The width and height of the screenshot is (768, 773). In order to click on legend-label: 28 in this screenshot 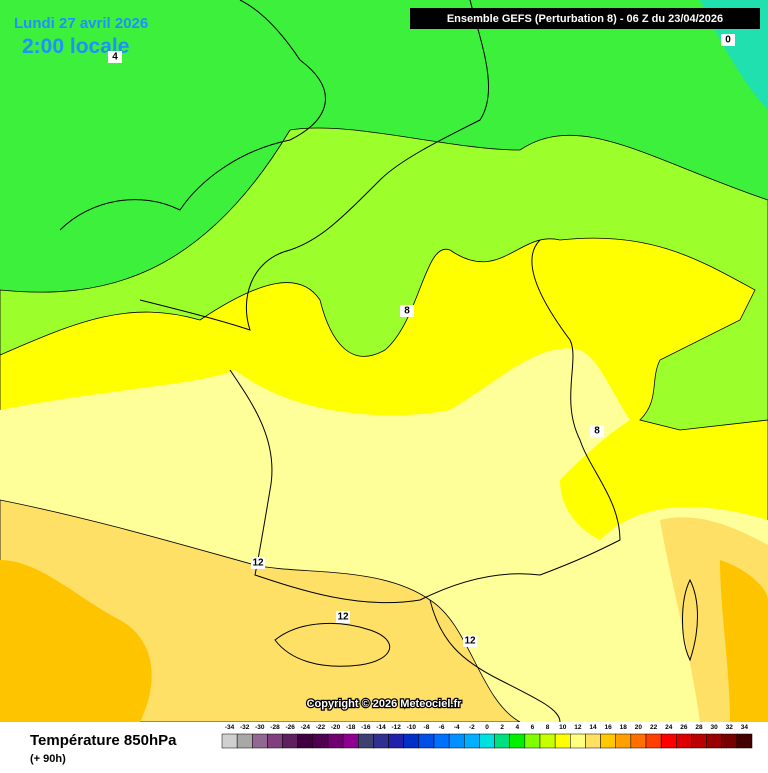, I will do `click(699, 727)`.